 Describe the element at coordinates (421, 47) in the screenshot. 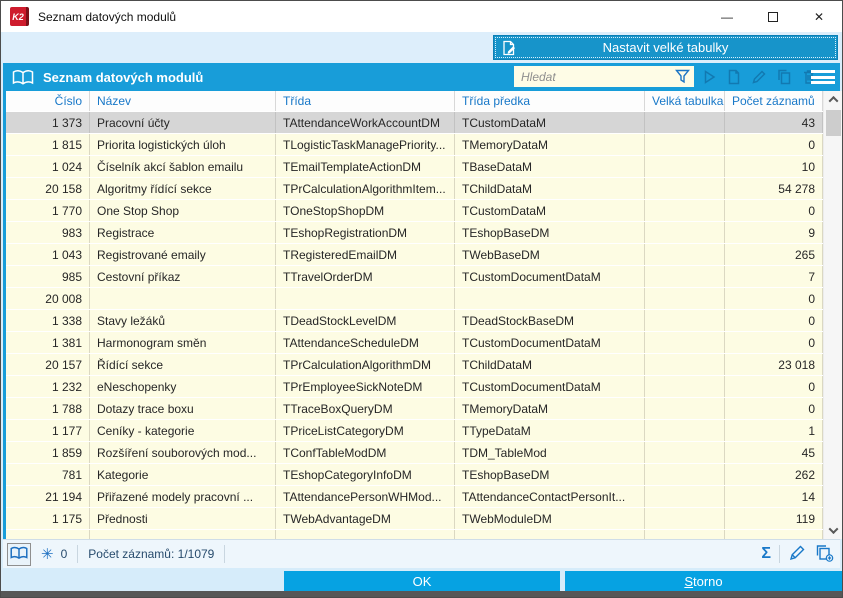

I see `top-toolbar: Nastavit velké tabulky` at that location.